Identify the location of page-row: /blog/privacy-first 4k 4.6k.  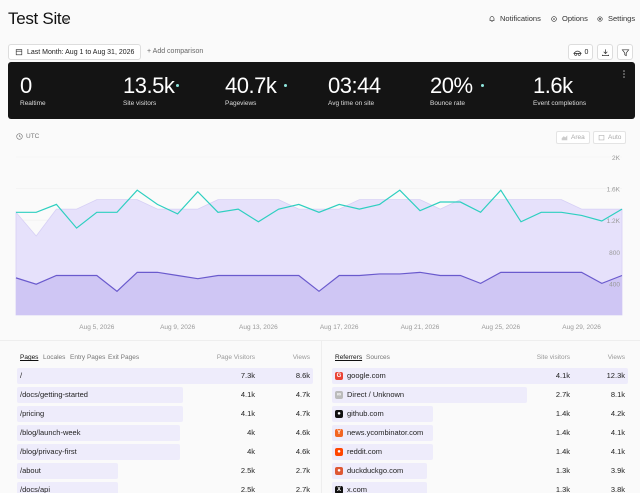
(163, 452).